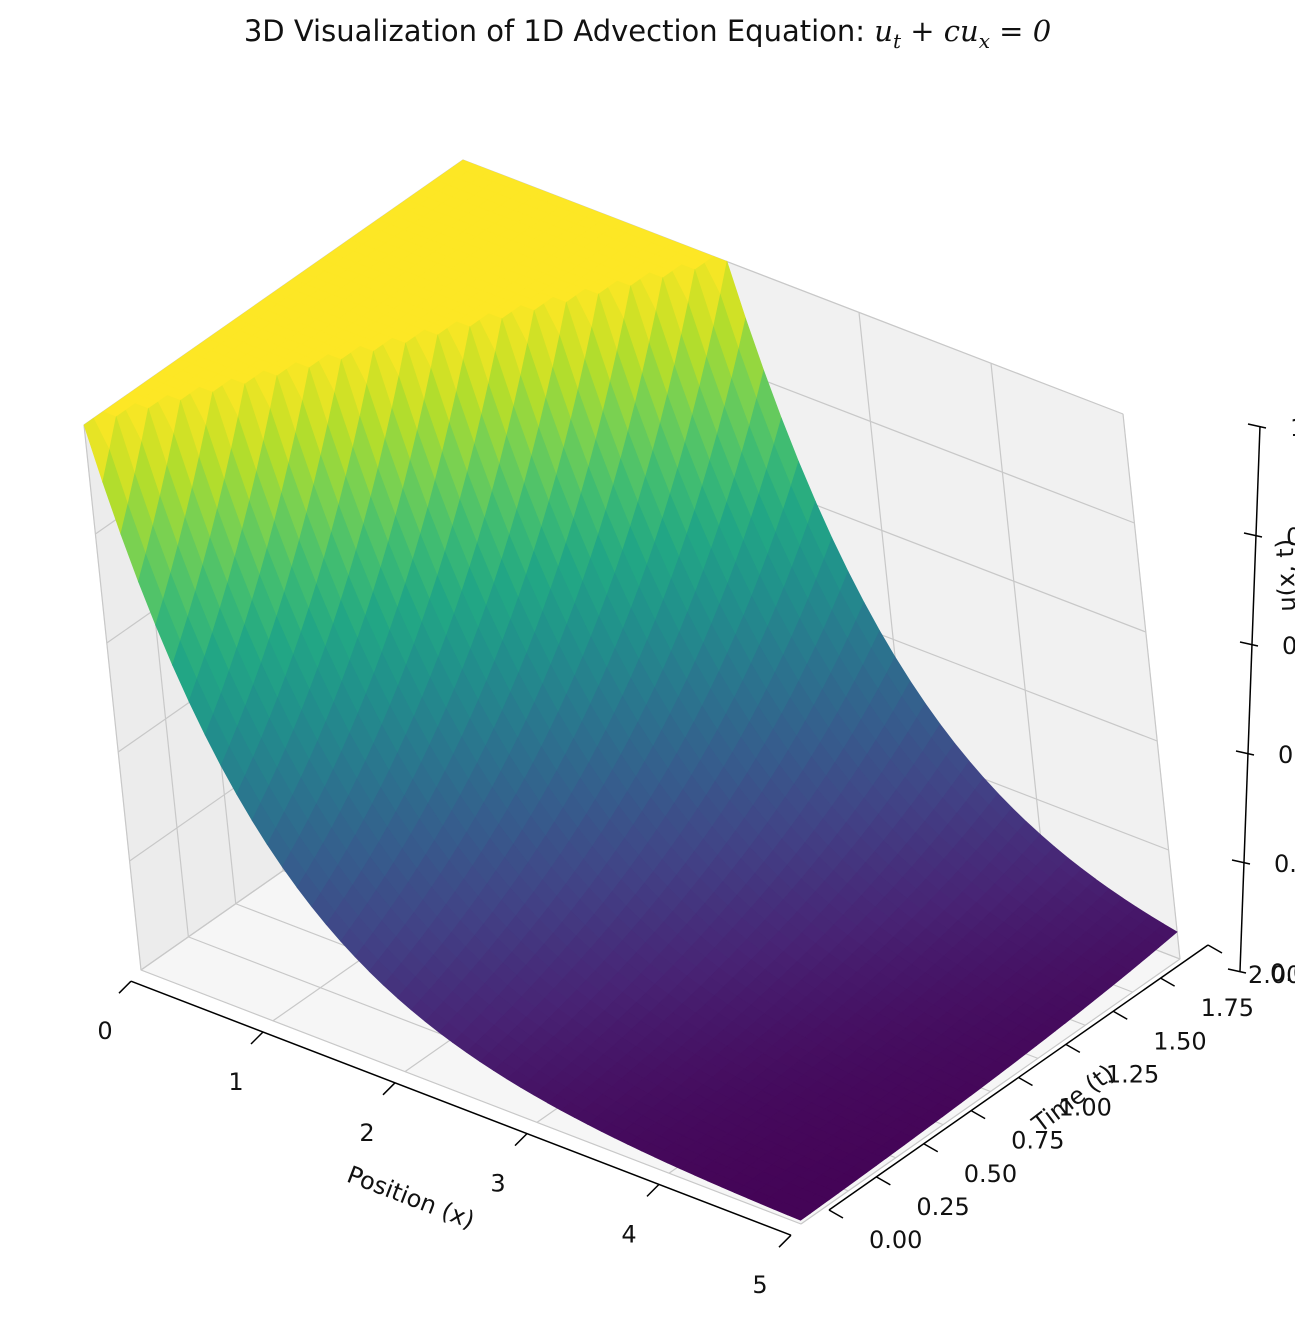 This screenshot has width=1295, height=1326. I want to click on t-tick-label: 1.50, so click(1179, 1041).